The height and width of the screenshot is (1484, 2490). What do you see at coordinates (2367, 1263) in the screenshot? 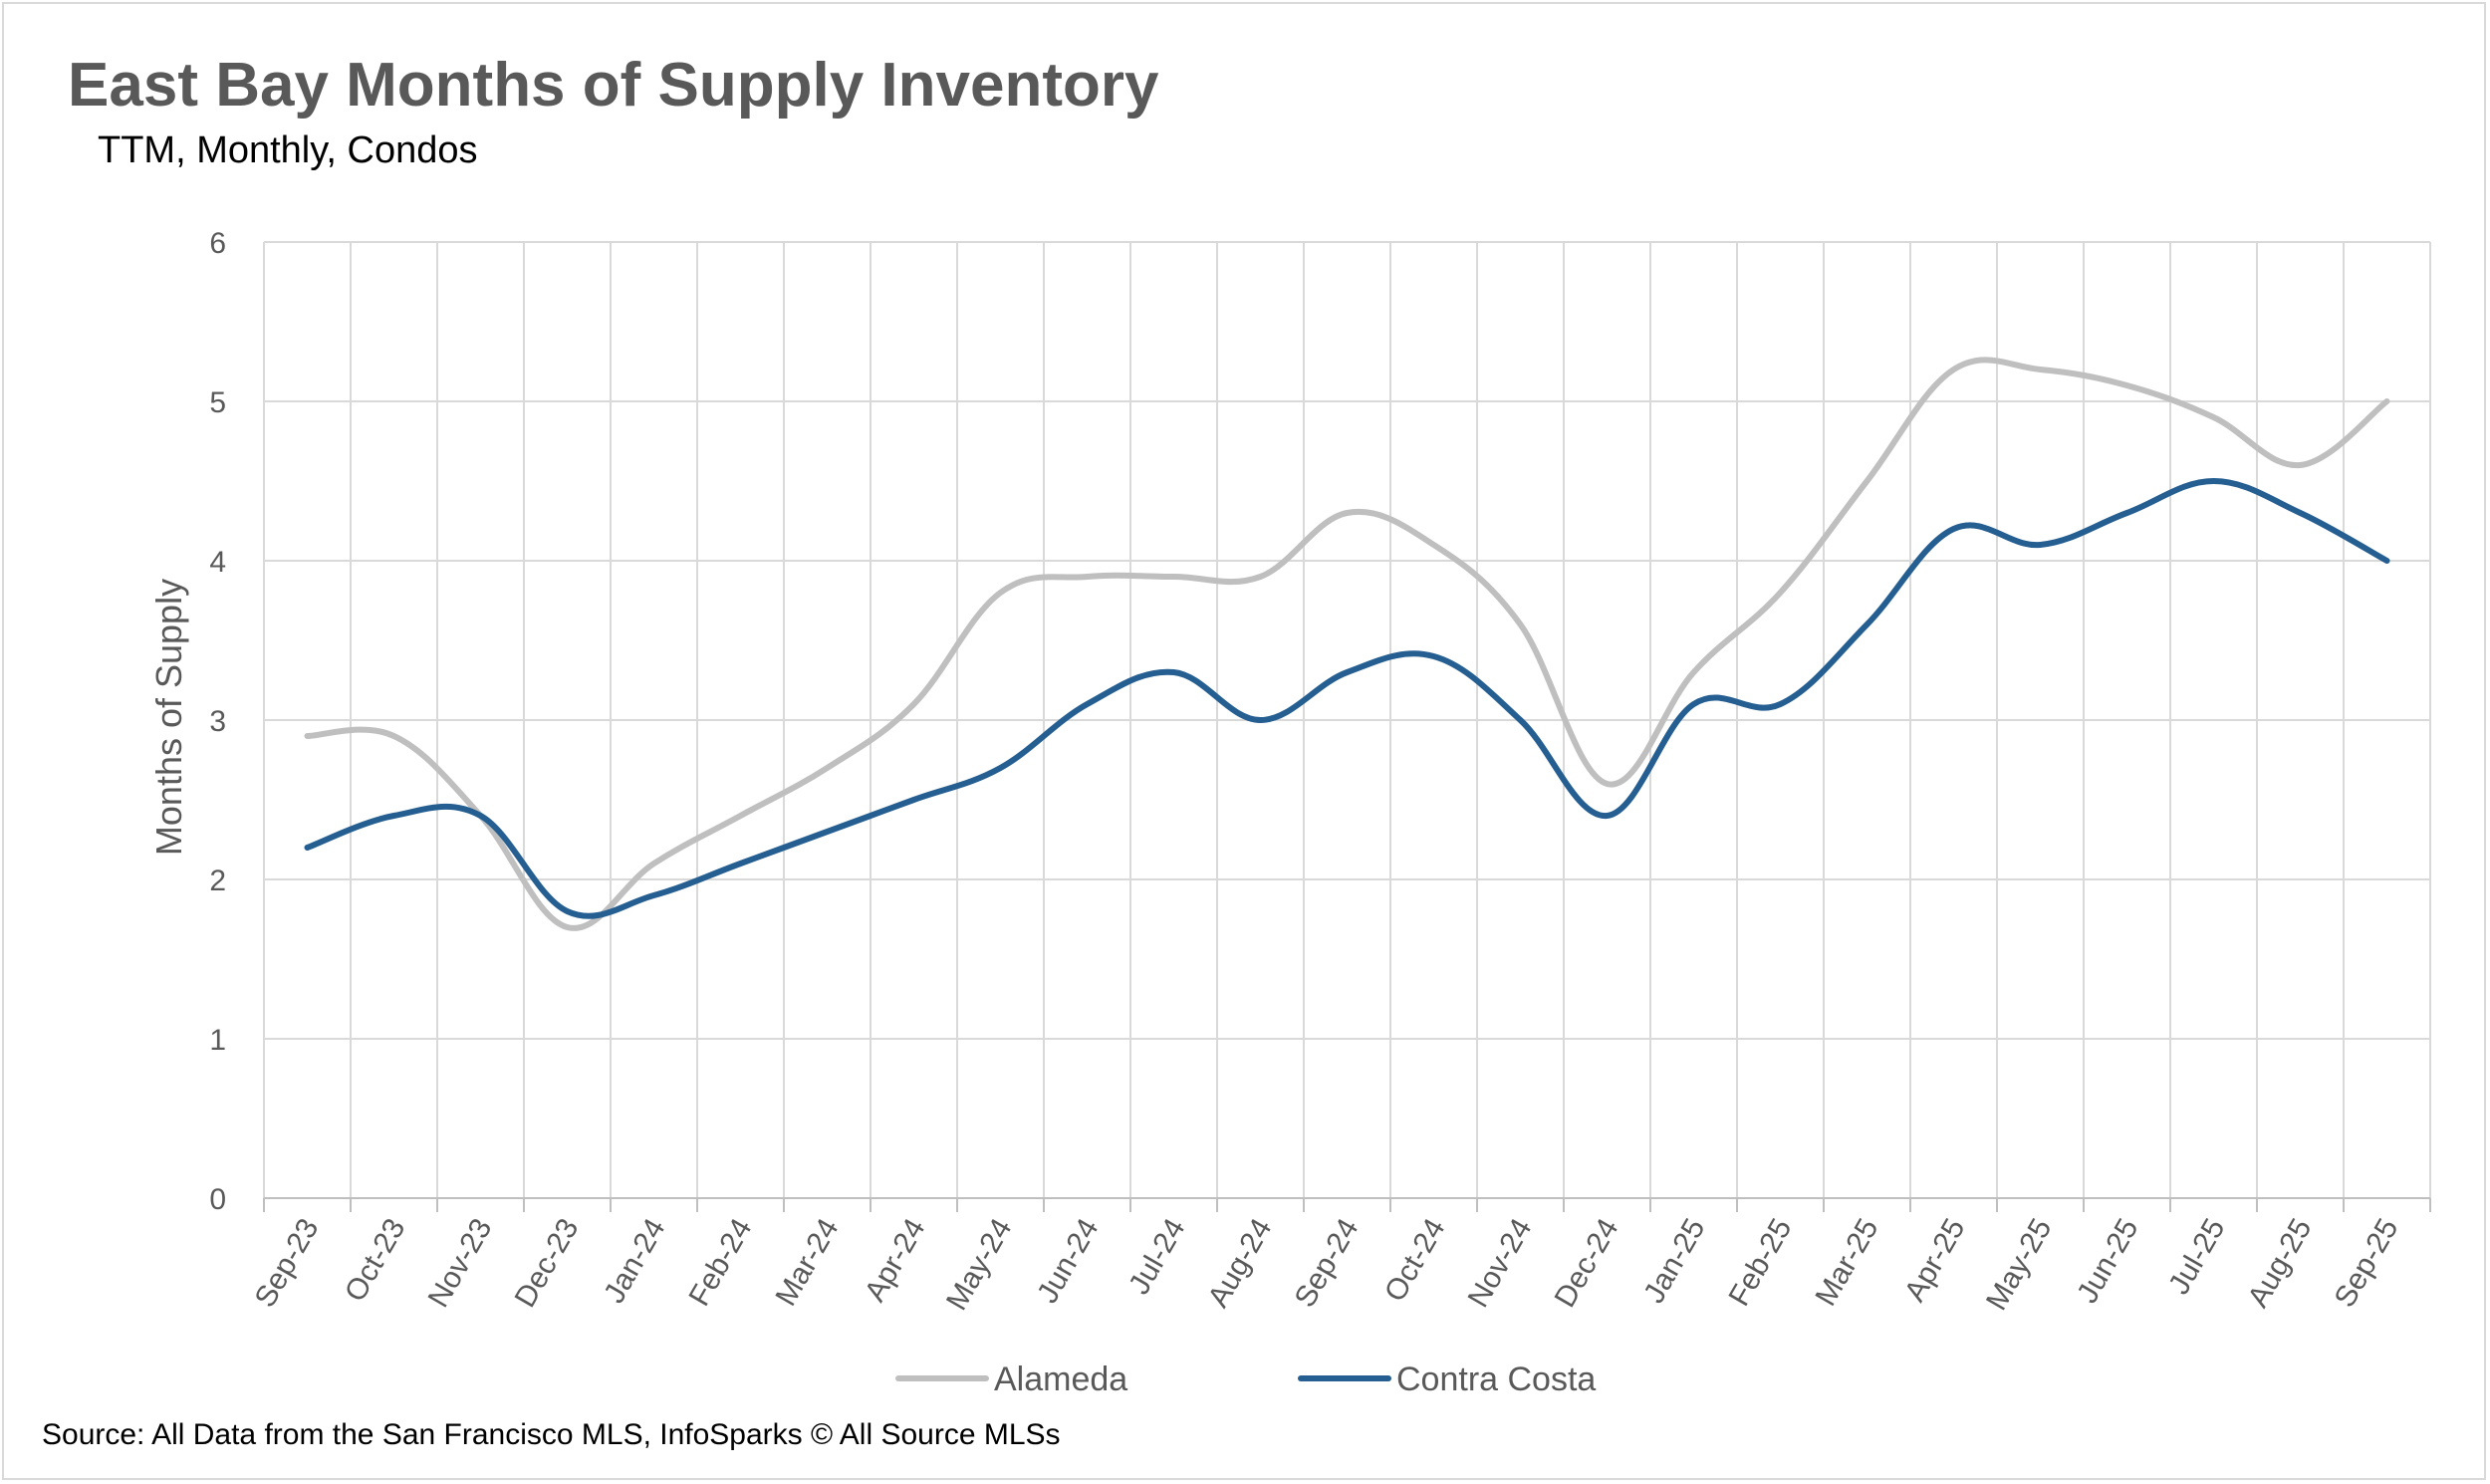
I see `x-tick-label: Sep-25` at bounding box center [2367, 1263].